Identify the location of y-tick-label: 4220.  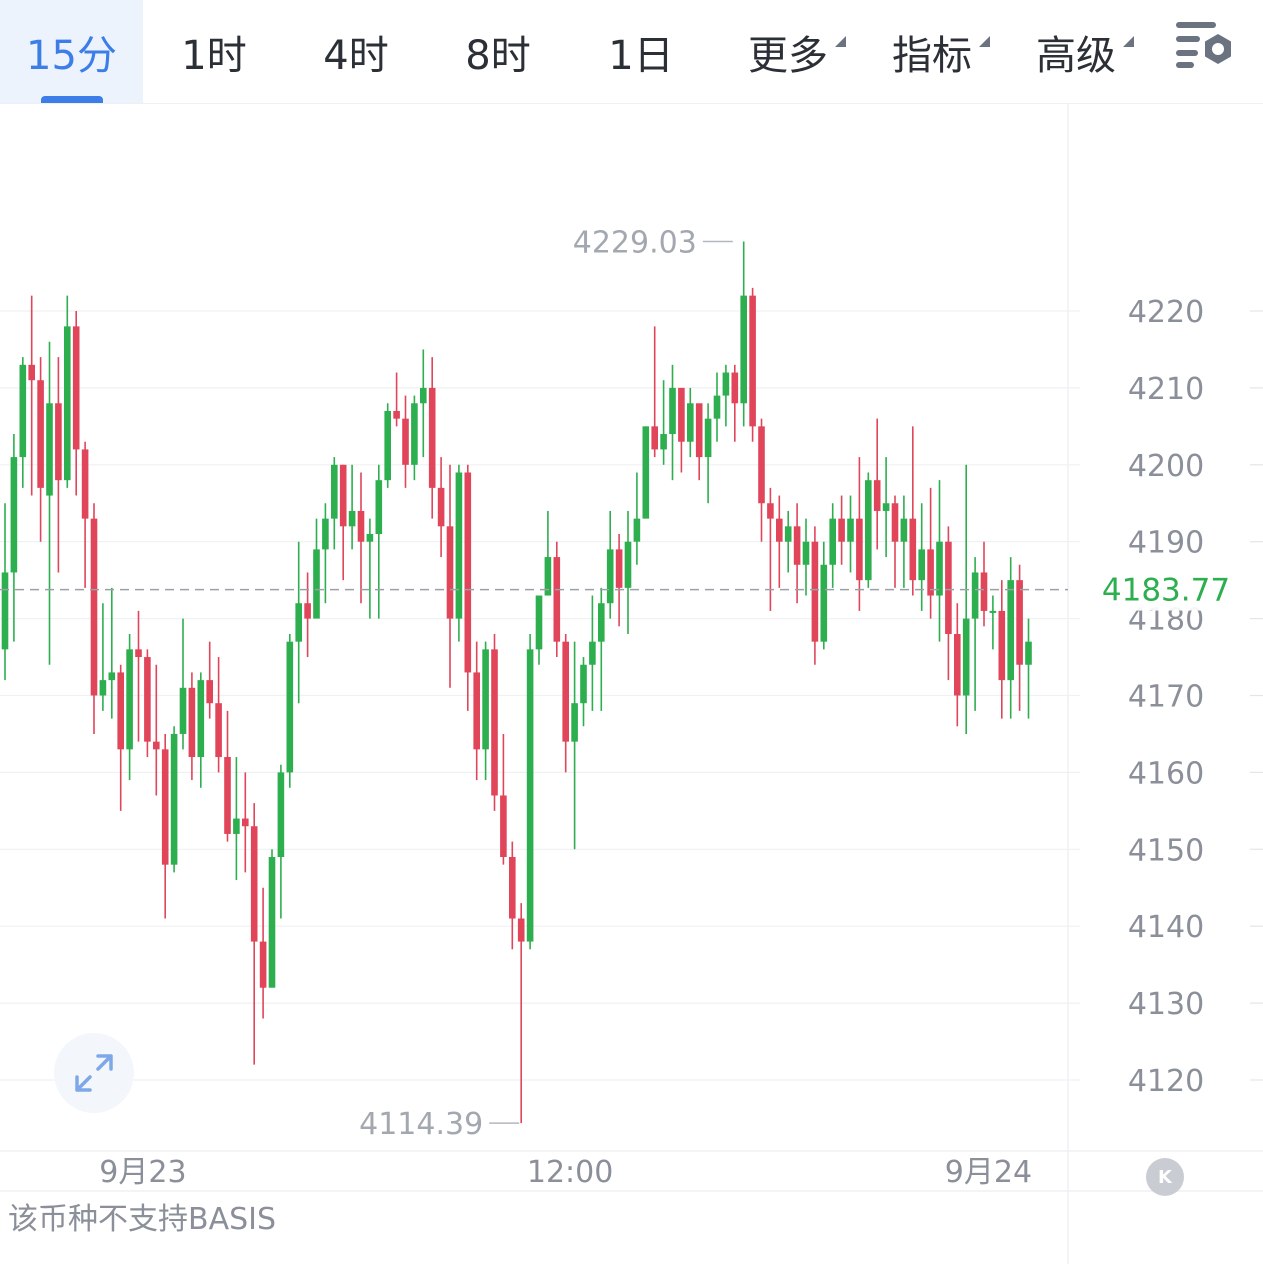
(1166, 312).